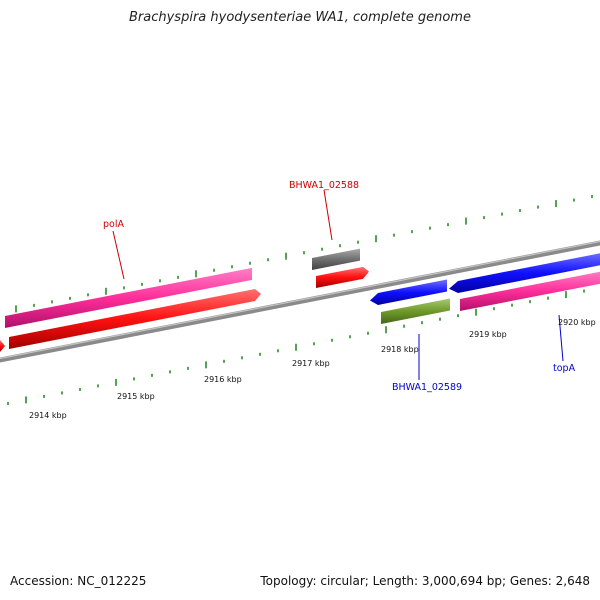 Image resolution: width=600 pixels, height=600 pixels. I want to click on scale-label: 2915 kbp, so click(136, 396).